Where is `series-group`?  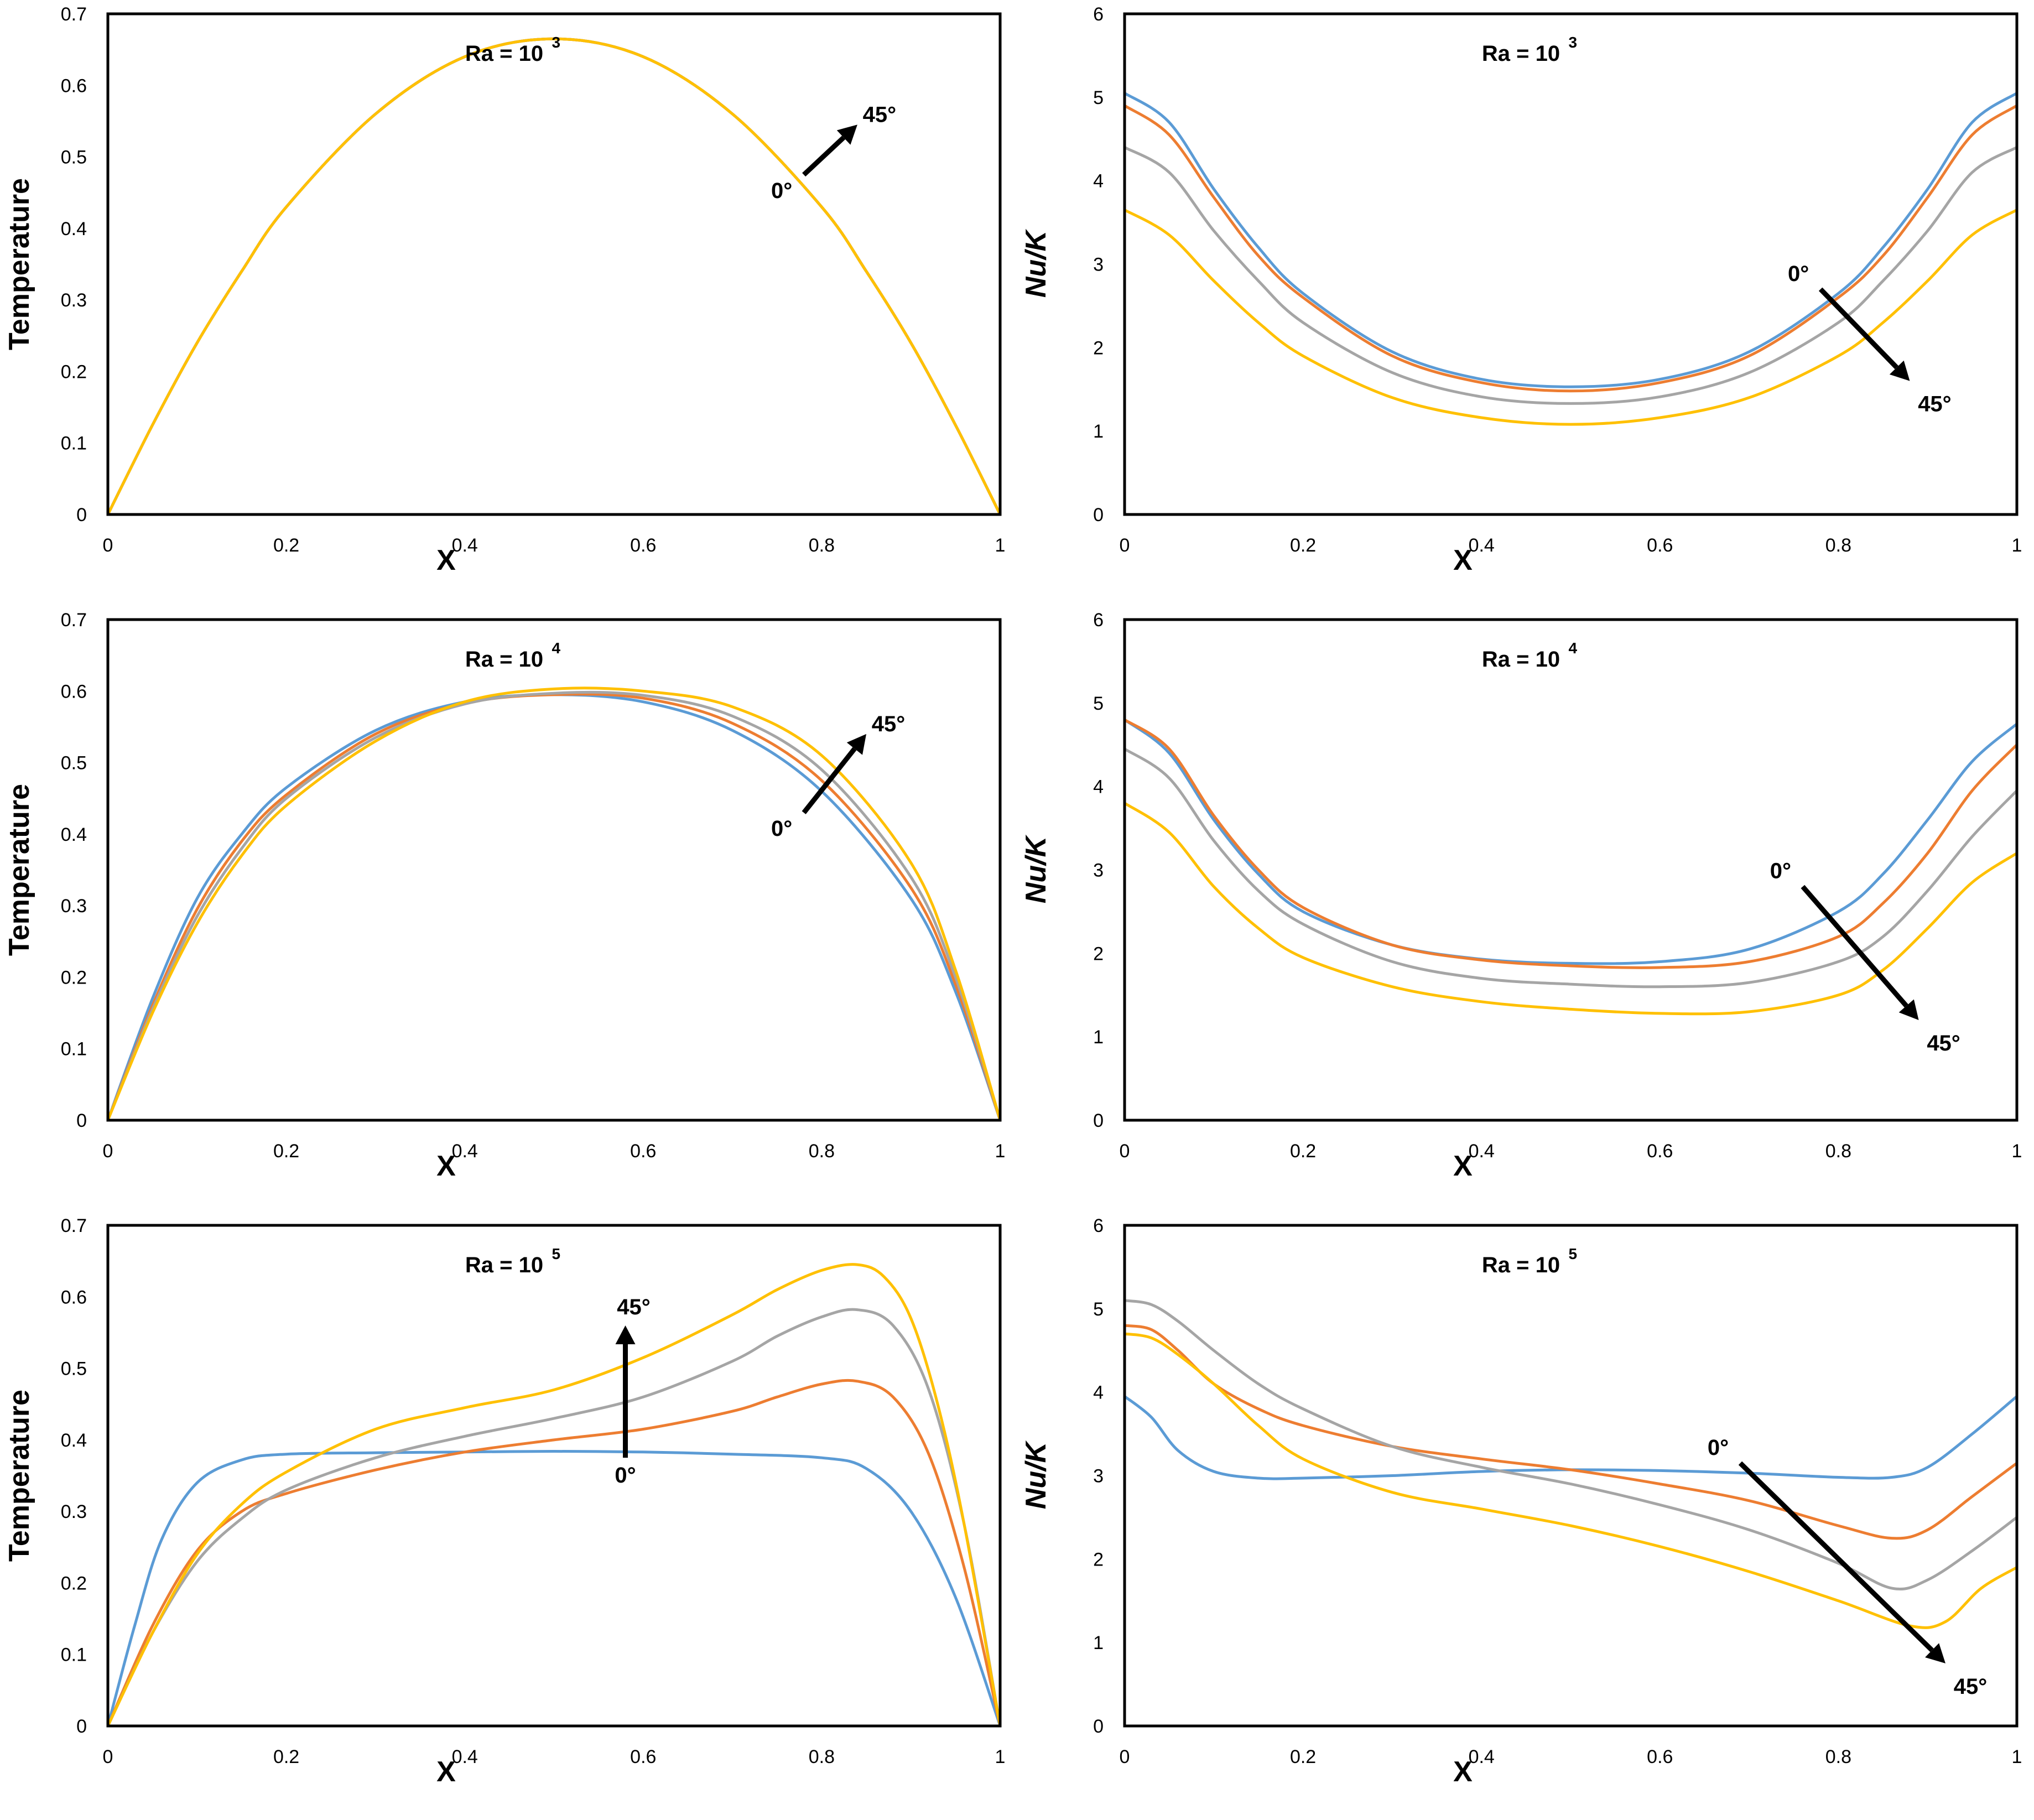
series-group is located at coordinates (554, 905).